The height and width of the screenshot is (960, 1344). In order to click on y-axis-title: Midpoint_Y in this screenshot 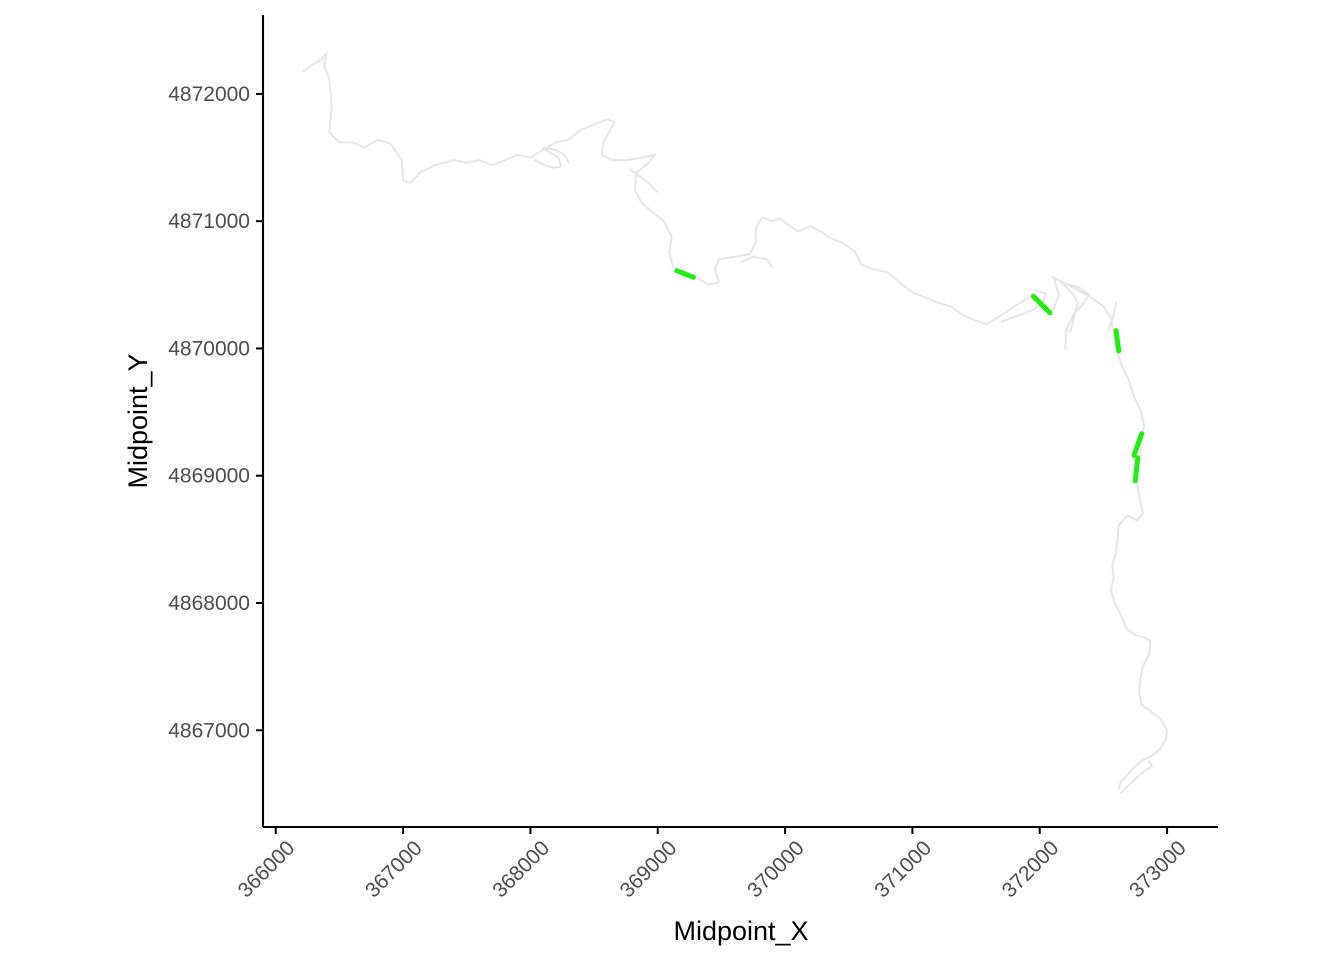, I will do `click(138, 420)`.